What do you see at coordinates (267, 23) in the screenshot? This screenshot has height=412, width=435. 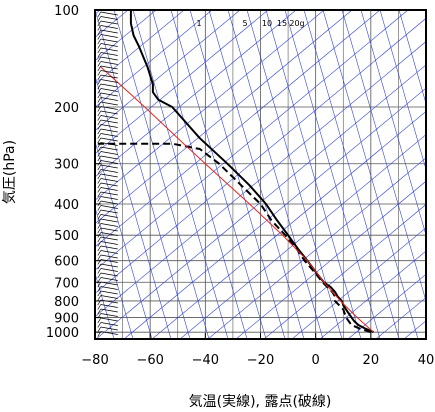 I see `mixing-ratio-label: 10` at bounding box center [267, 23].